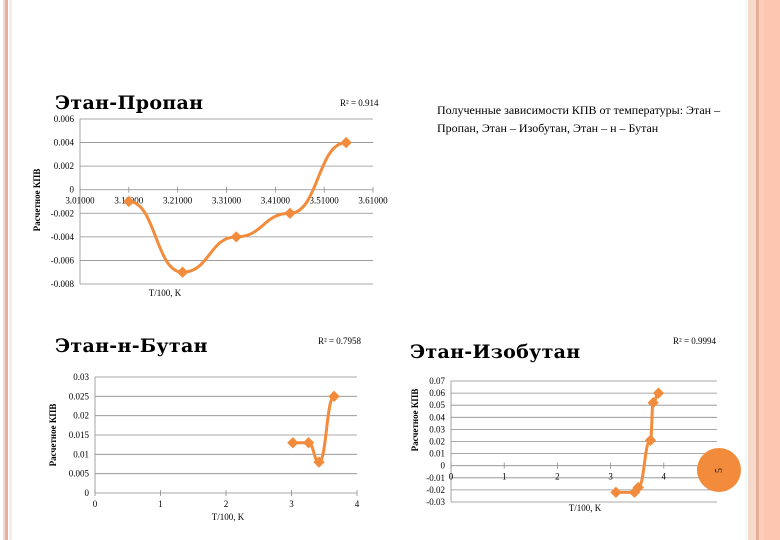  I want to click on x-tick-label: 3.21000, so click(178, 201).